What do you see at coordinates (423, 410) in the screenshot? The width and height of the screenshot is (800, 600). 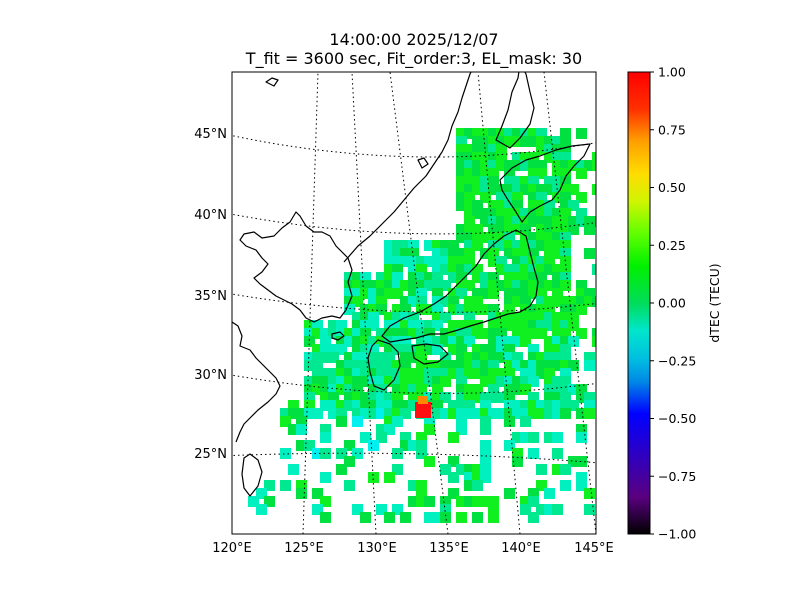 I see `dtec-peak-cell` at bounding box center [423, 410].